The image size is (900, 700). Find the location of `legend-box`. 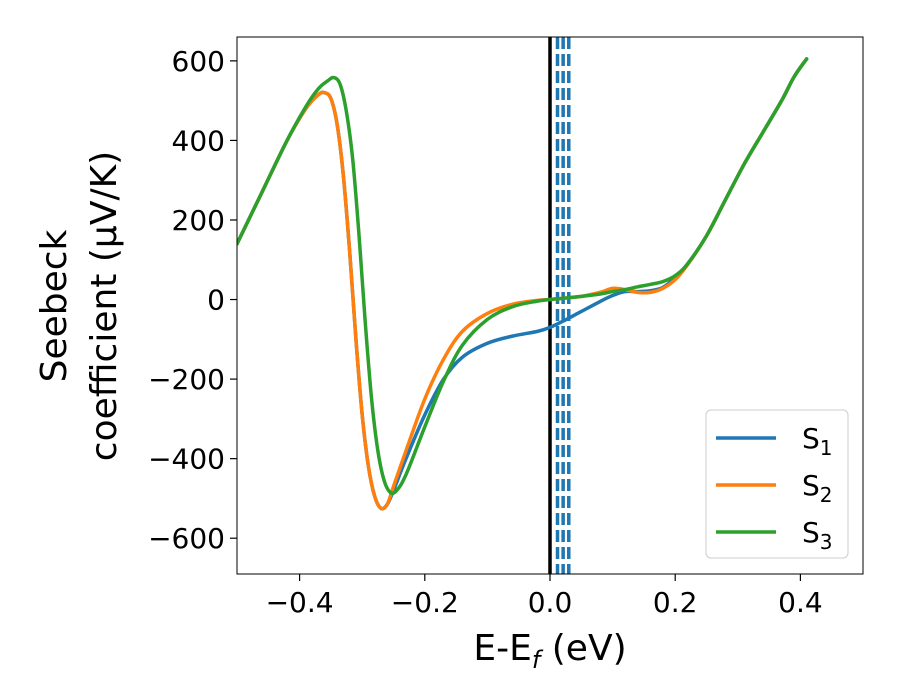

legend-box is located at coordinates (777, 484).